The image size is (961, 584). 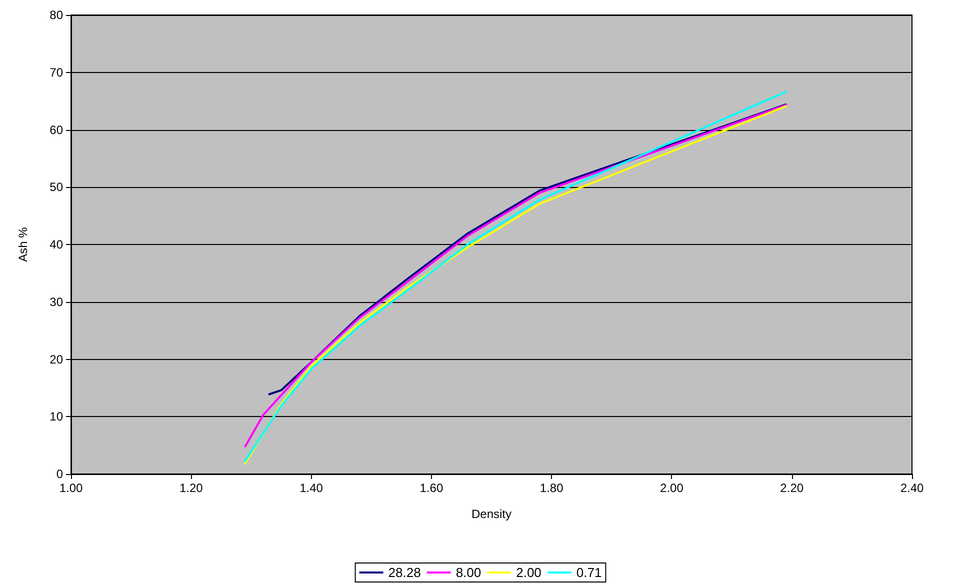 What do you see at coordinates (57, 187) in the screenshot?
I see `y-tick-label: 50` at bounding box center [57, 187].